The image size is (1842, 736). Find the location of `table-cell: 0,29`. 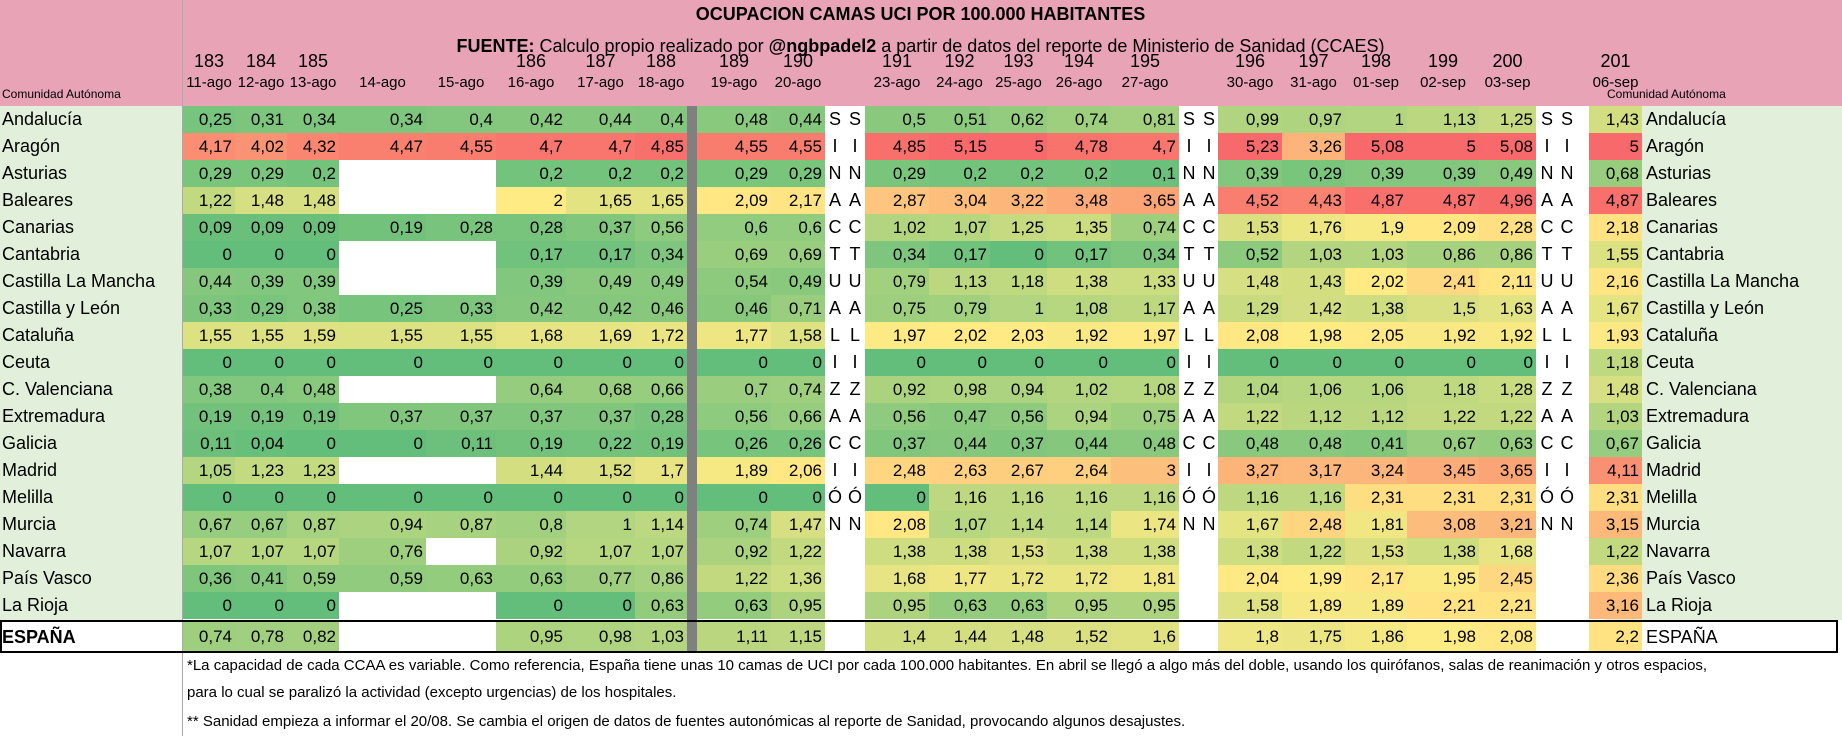

table-cell: 0,29 is located at coordinates (261, 308).